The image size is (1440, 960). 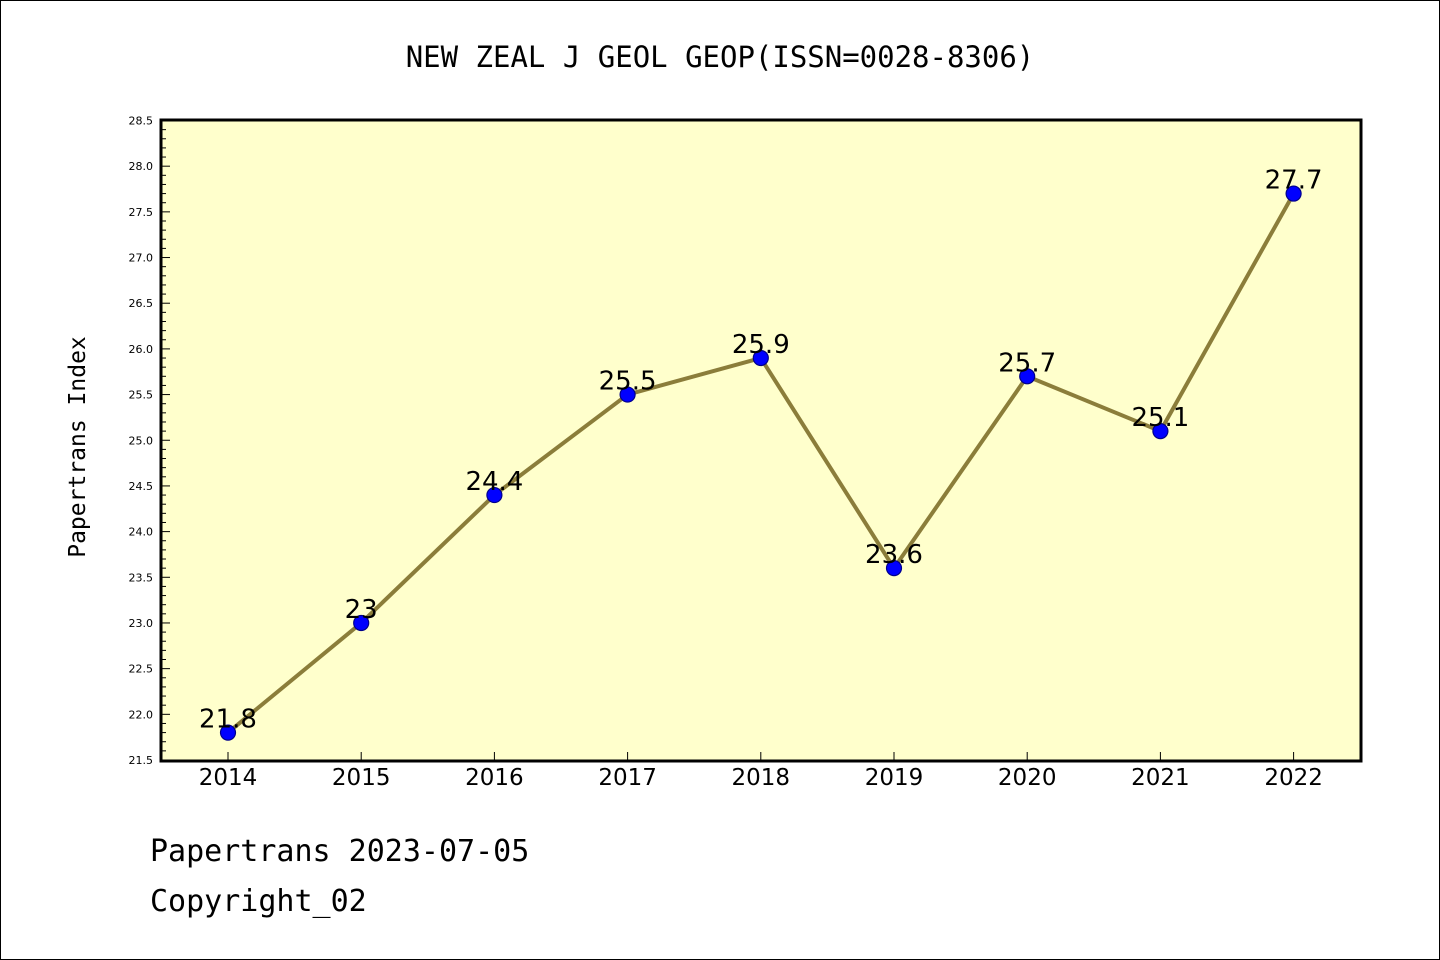 I want to click on footer-copyright-text: Copyright_02, so click(x=258, y=901).